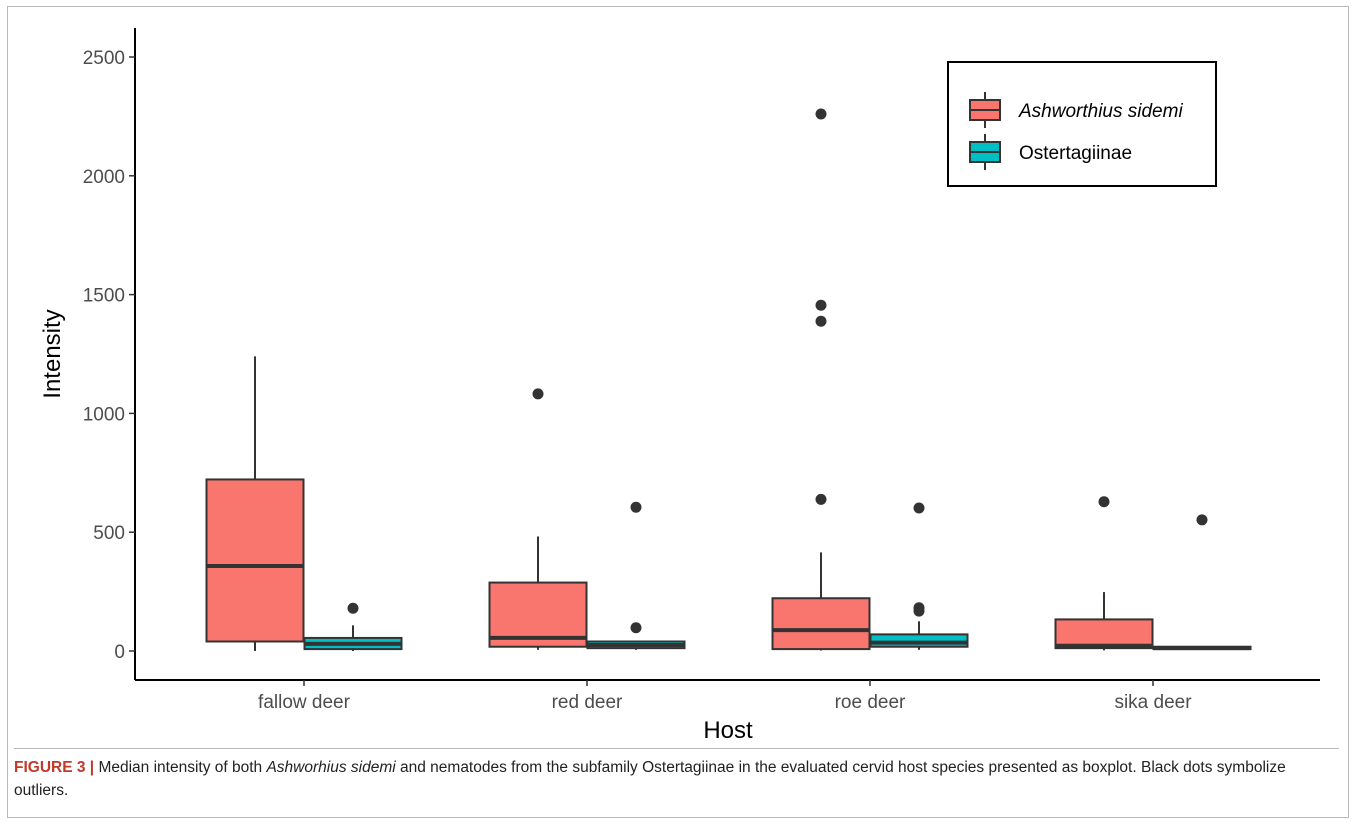 The image size is (1358, 829). I want to click on caption-text-1: Median intensity of both, so click(180, 767).